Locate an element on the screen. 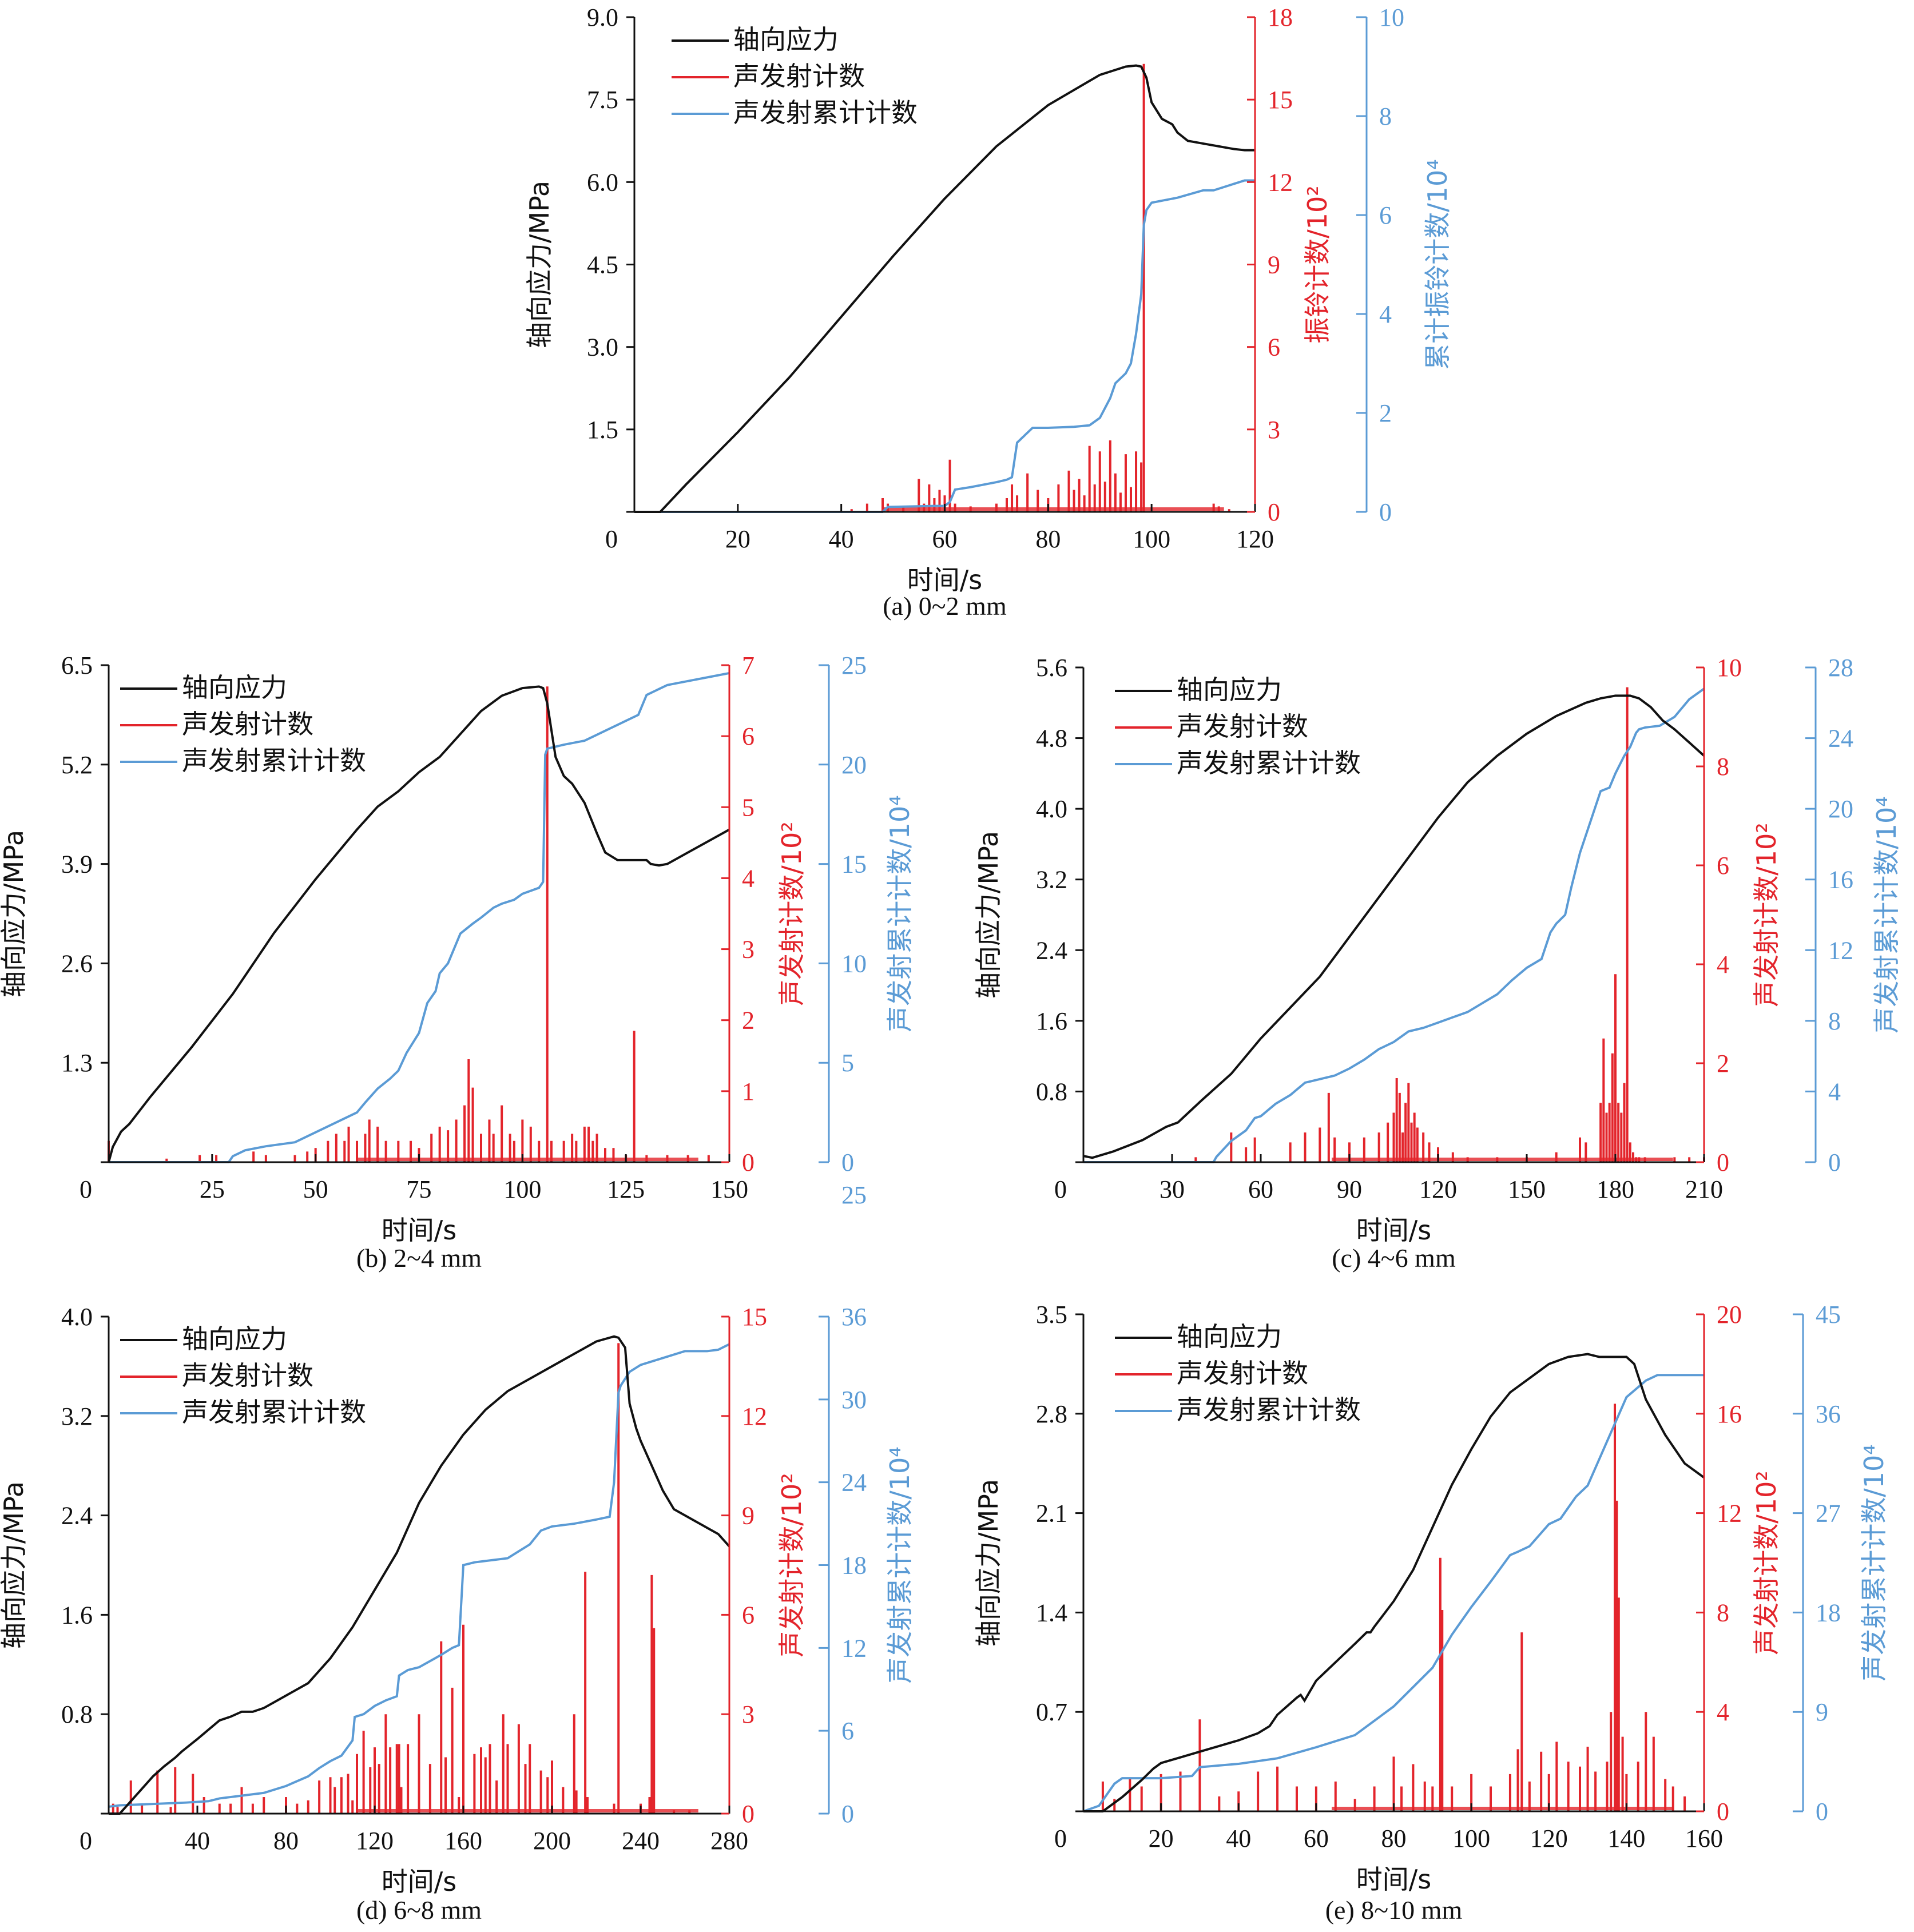  red-tick-label: 2 is located at coordinates (1723, 1064).